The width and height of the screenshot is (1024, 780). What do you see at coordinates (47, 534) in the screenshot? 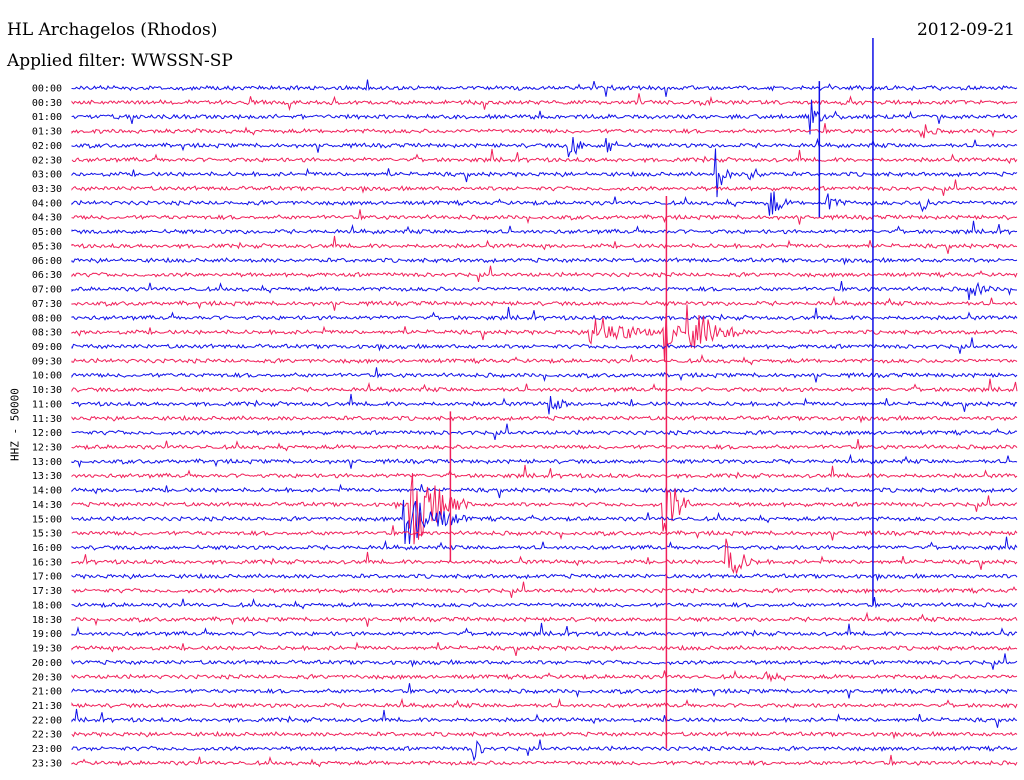
I see `time-tick-label: 15:30` at bounding box center [47, 534].